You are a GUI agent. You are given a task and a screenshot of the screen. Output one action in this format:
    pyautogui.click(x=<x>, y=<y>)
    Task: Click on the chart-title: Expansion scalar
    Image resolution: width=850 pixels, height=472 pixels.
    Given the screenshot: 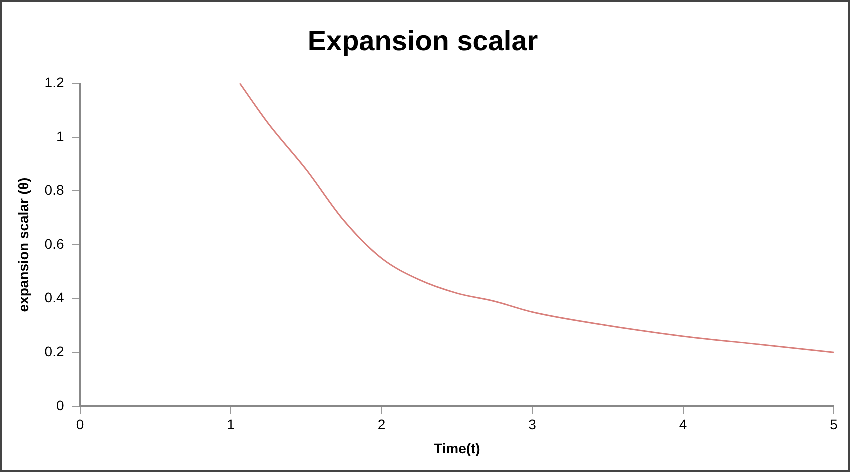 What is the action you would take?
    pyautogui.click(x=423, y=41)
    